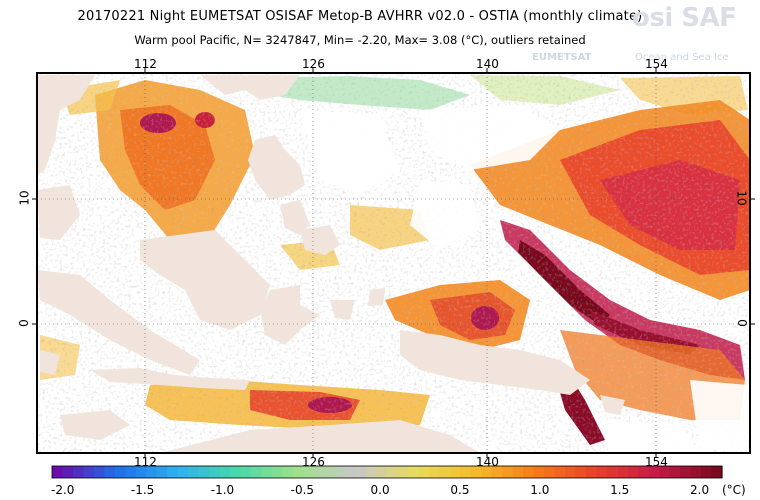  What do you see at coordinates (700, 490) in the screenshot?
I see `colorbar-tick-label: 2.0` at bounding box center [700, 490].